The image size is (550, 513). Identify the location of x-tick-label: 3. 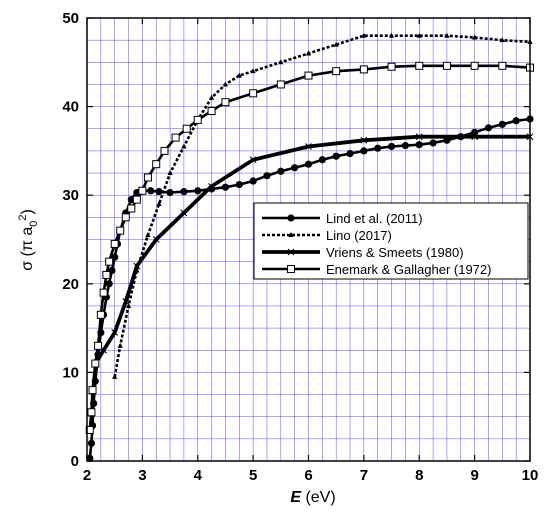
(142, 475).